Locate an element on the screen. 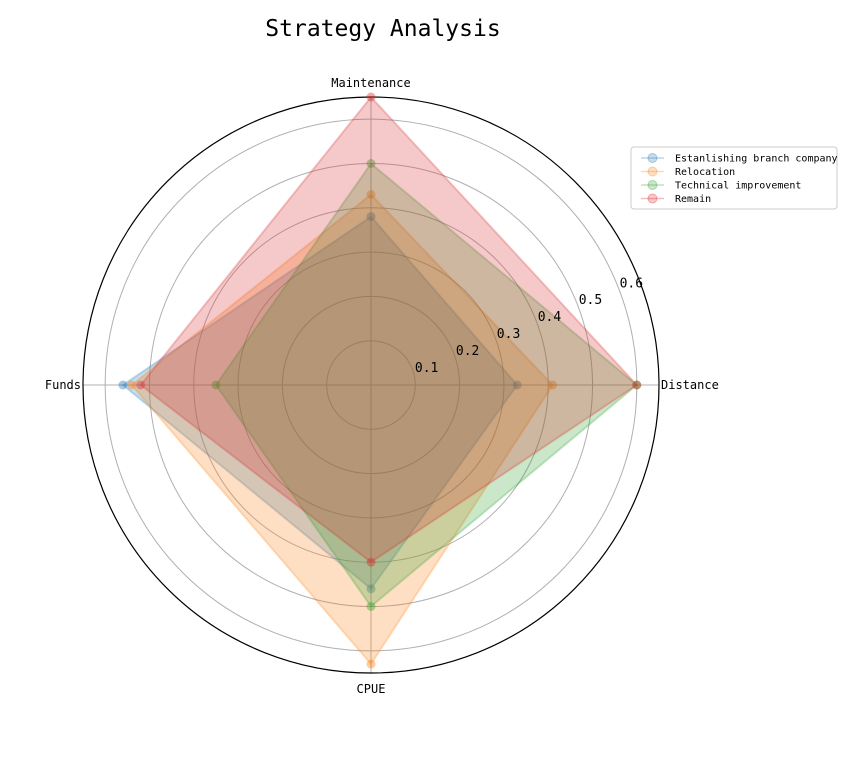 This screenshot has height=765, width=854. axis-label-funds: Funds is located at coordinates (63, 385).